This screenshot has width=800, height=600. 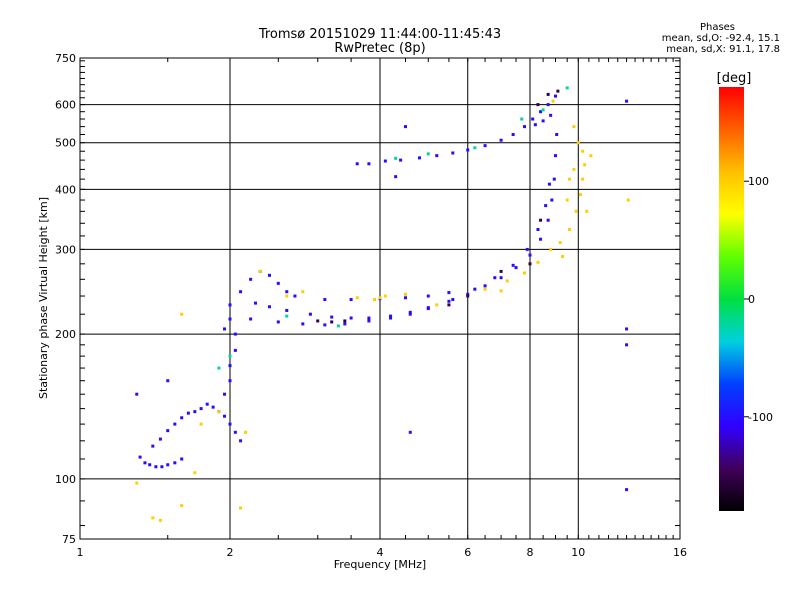 What do you see at coordinates (43, 298) in the screenshot?
I see `y-axis-label: Stationary phase Virtual Height [km]` at bounding box center [43, 298].